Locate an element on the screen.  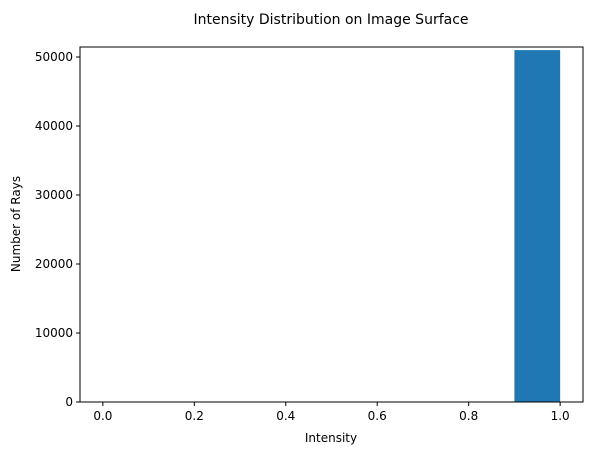
y-tick-label: 30000 is located at coordinates (54, 195).